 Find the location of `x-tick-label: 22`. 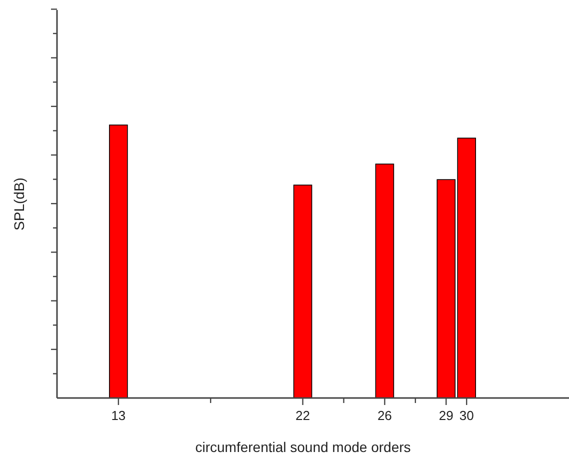

x-tick-label: 22 is located at coordinates (303, 415).